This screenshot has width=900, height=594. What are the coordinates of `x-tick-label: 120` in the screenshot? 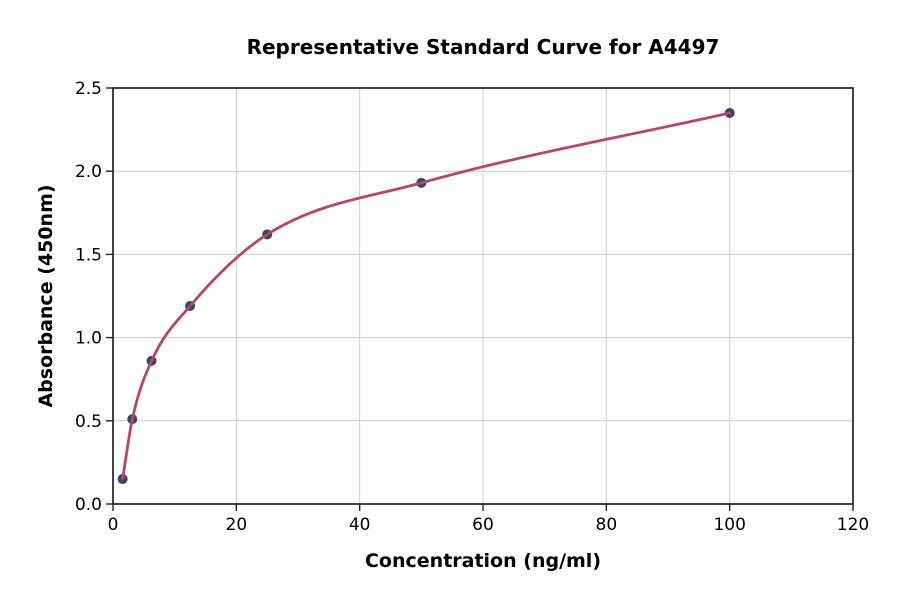 It's located at (853, 525).